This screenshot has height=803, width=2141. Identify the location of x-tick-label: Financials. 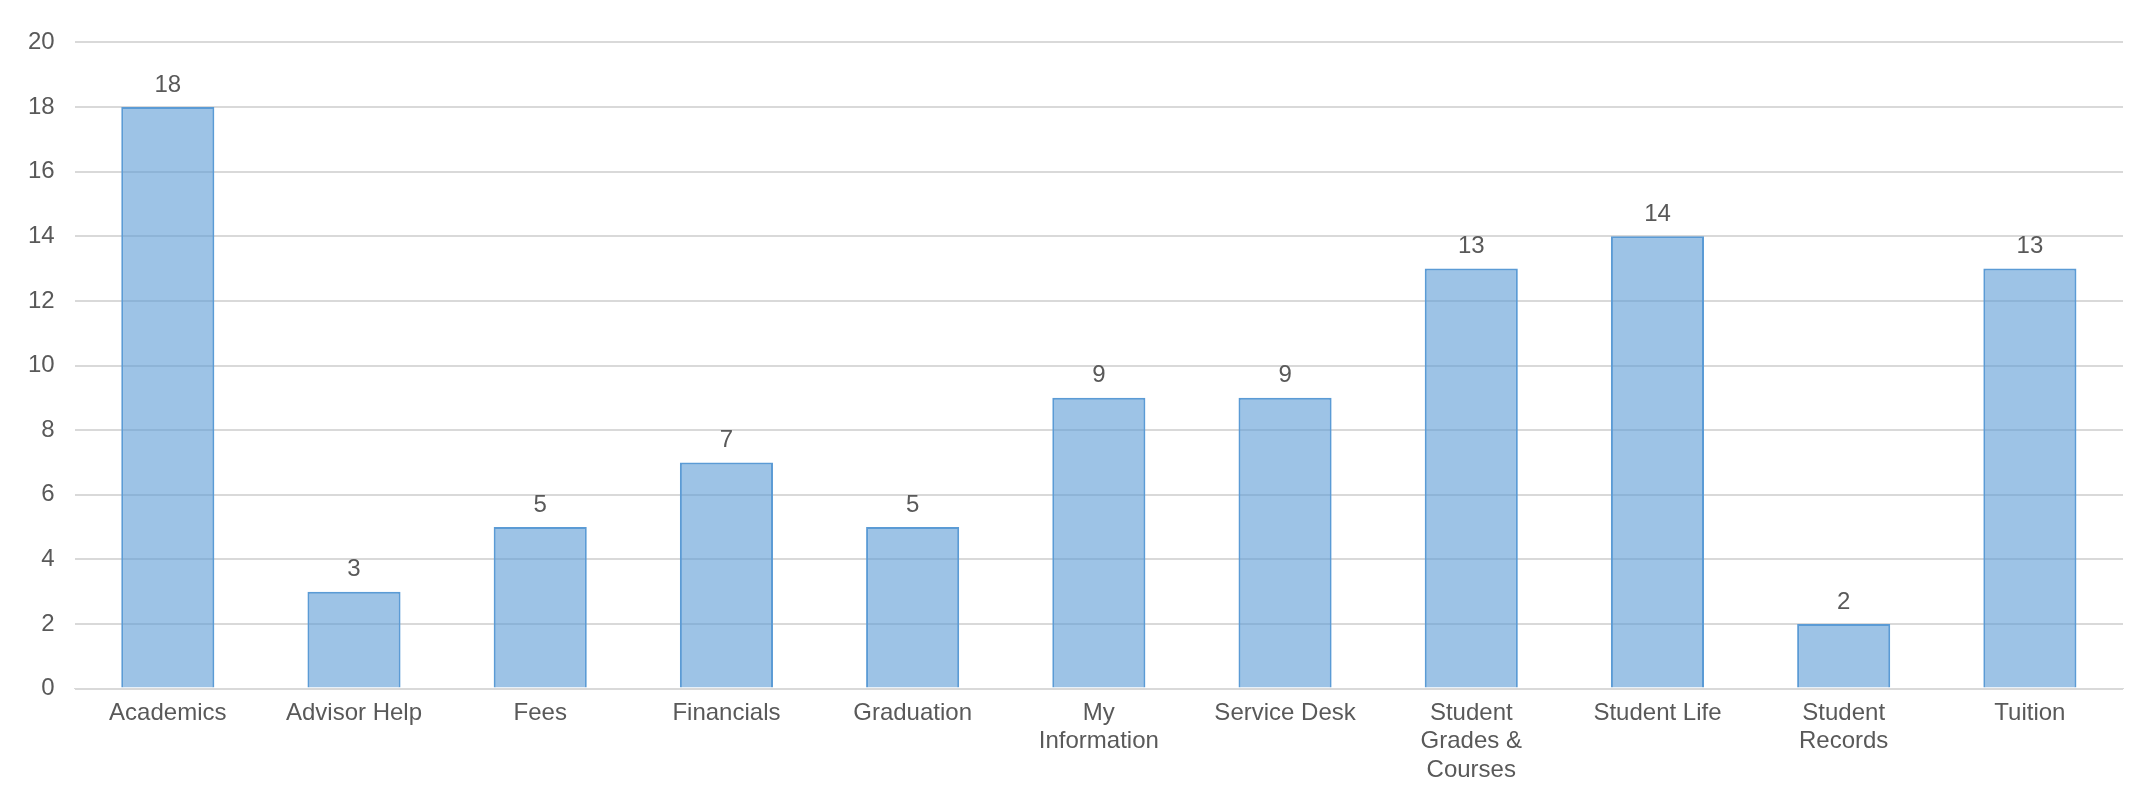
(726, 711).